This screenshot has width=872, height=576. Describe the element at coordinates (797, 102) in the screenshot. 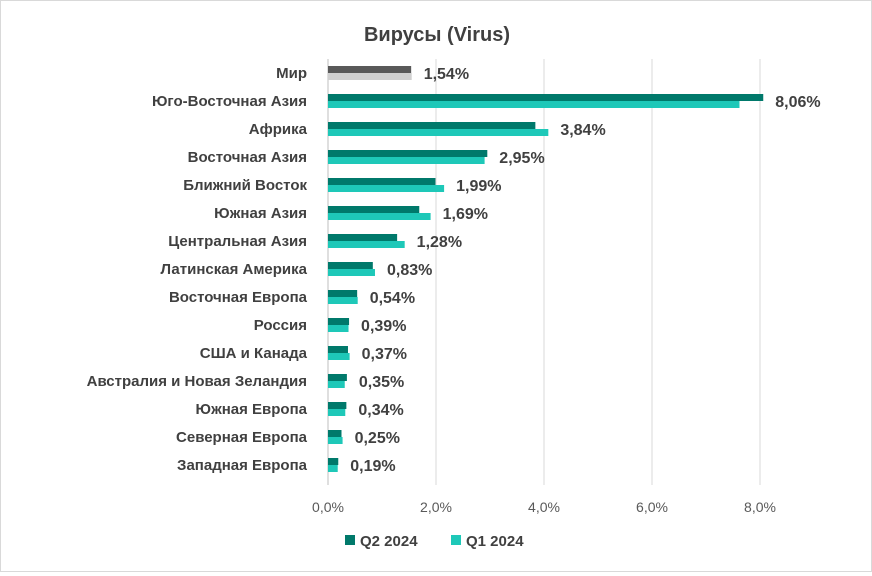

I see `data-label: 8,06%` at that location.